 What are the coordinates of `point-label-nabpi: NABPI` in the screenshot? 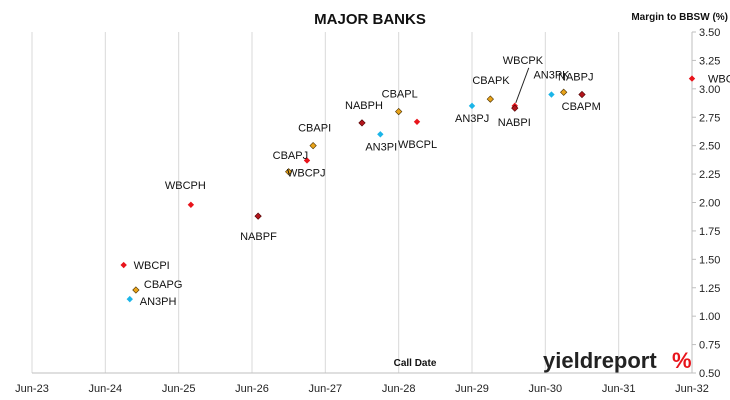 It's located at (514, 123).